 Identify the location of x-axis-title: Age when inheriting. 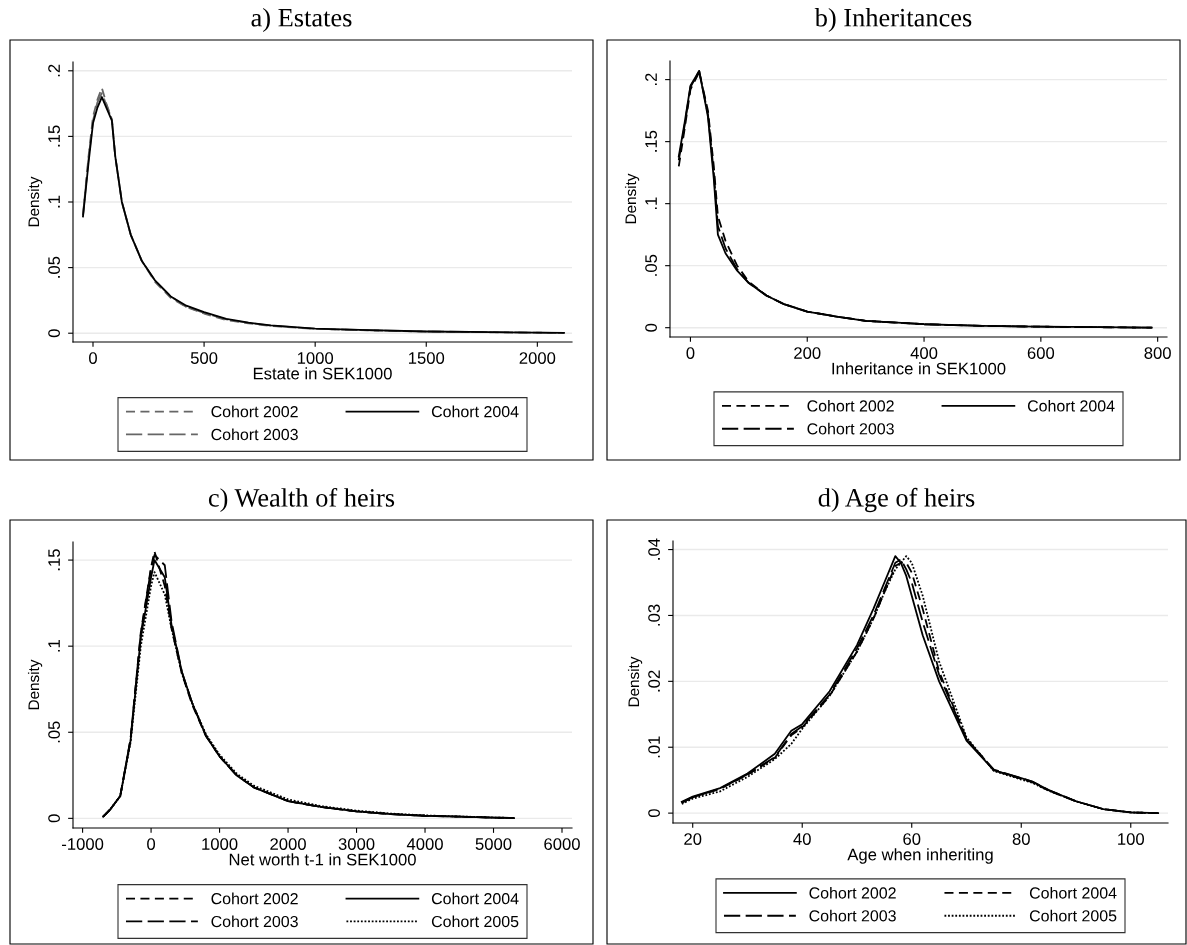
(920, 856).